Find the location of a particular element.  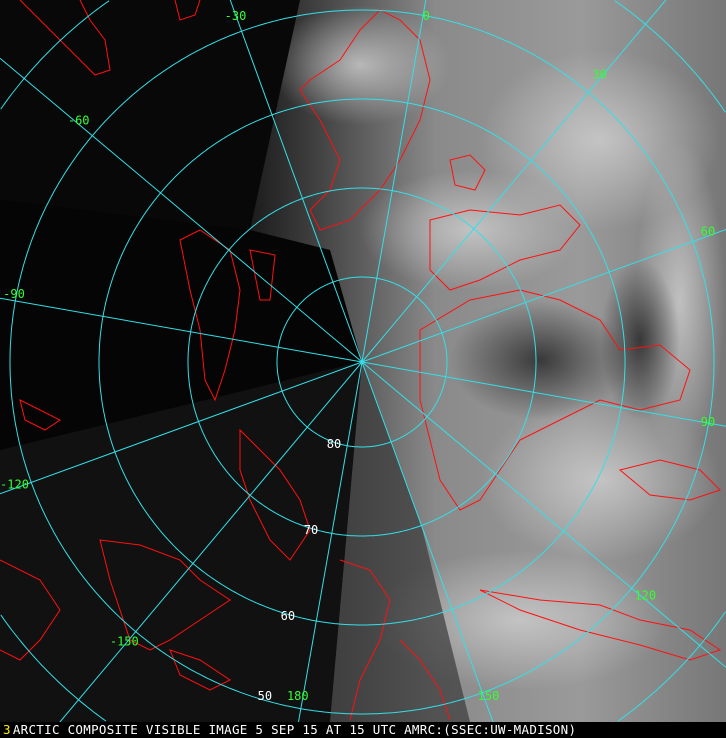

longitude-label: 120 is located at coordinates (645, 596).